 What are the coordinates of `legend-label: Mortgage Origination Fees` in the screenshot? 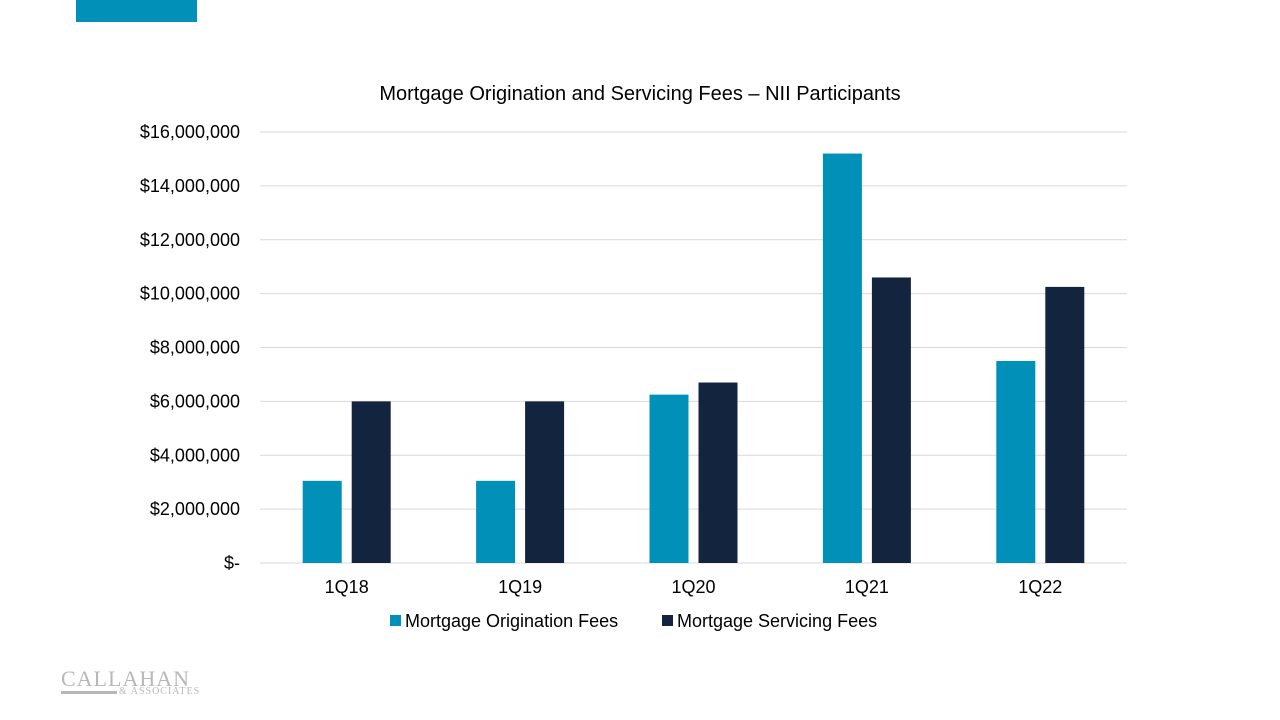 It's located at (511, 621).